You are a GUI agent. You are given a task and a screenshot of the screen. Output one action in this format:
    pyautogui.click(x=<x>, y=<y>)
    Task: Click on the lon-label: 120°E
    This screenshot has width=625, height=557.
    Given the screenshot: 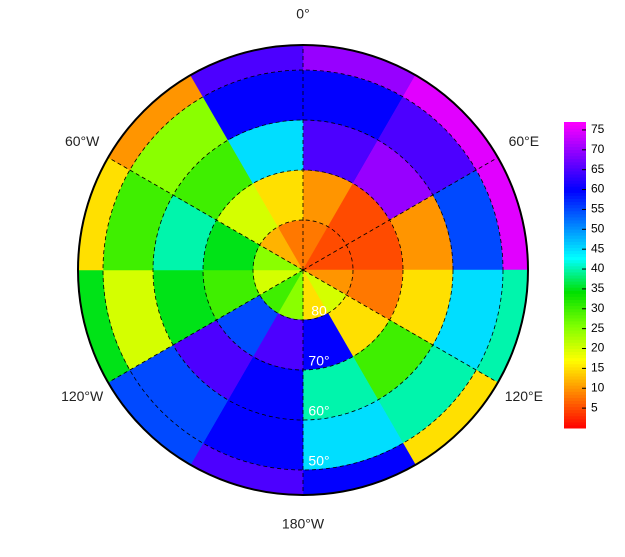 What is the action you would take?
    pyautogui.click(x=524, y=396)
    